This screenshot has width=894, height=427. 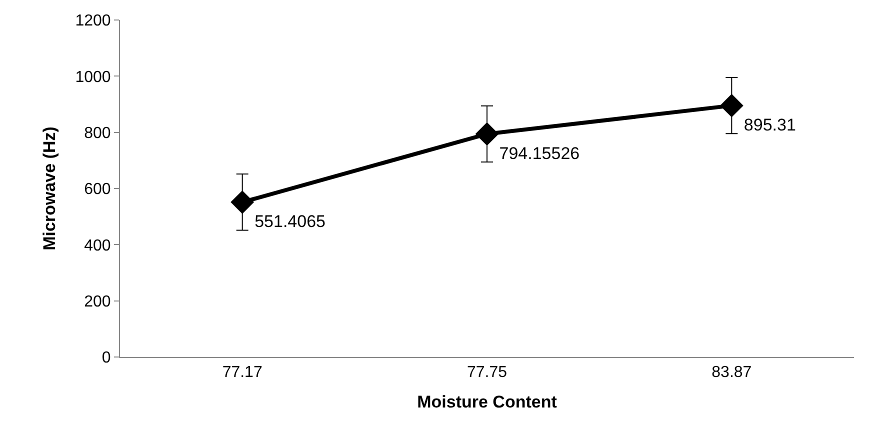 What do you see at coordinates (49, 188) in the screenshot?
I see `y-axis-title: Microwave (Hz)` at bounding box center [49, 188].